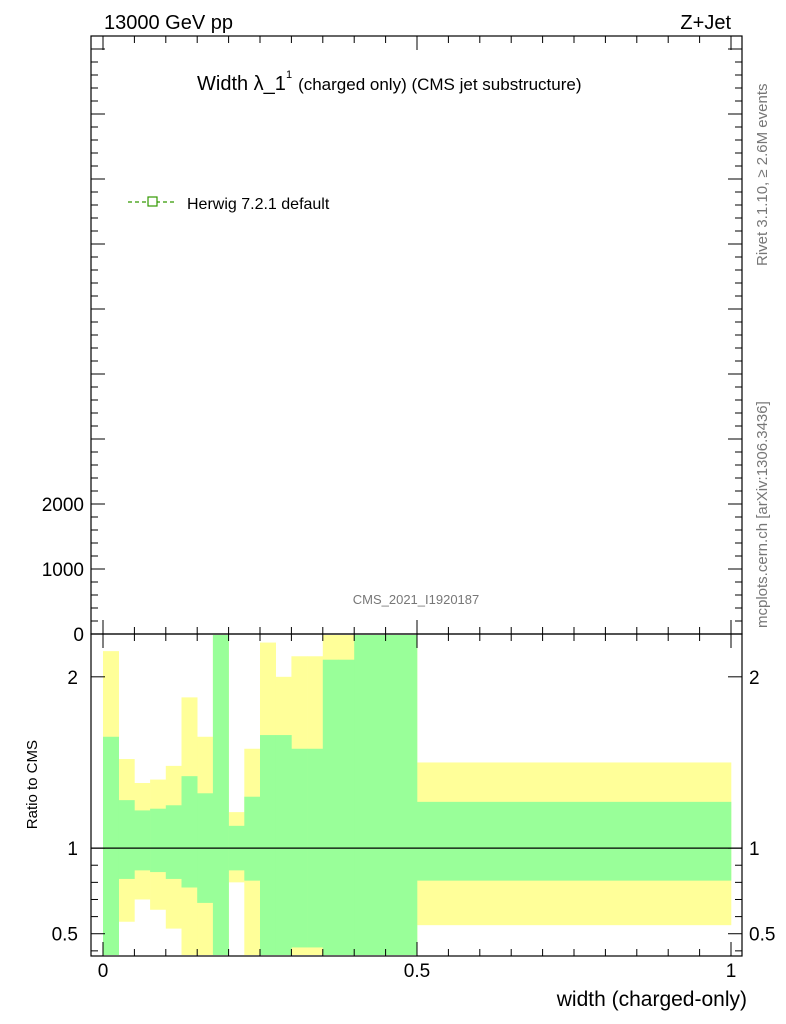  What do you see at coordinates (731, 971) in the screenshot?
I see `ratio-x-tick-label: 1` at bounding box center [731, 971].